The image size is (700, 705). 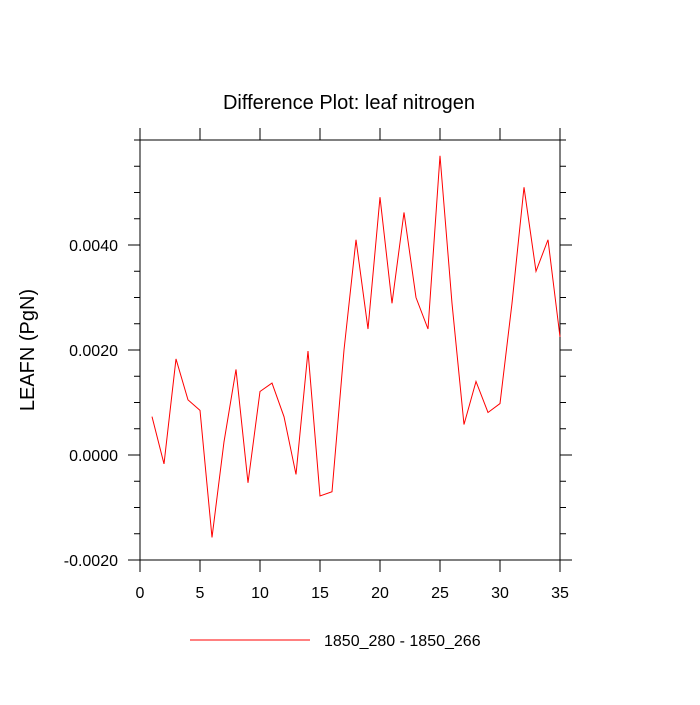 I want to click on x-tick-label: 5, so click(x=200, y=593).